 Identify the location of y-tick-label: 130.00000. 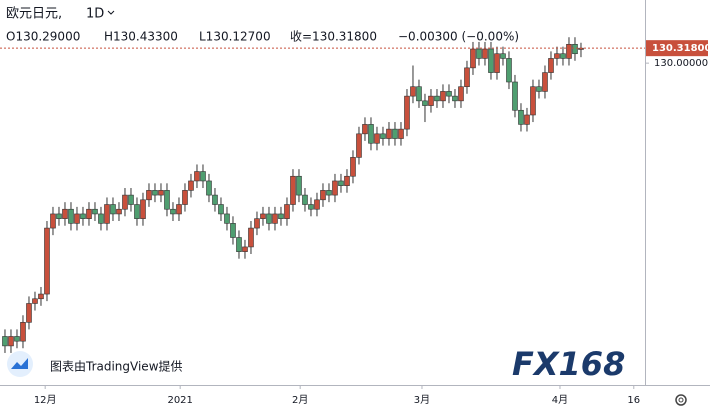
(681, 63).